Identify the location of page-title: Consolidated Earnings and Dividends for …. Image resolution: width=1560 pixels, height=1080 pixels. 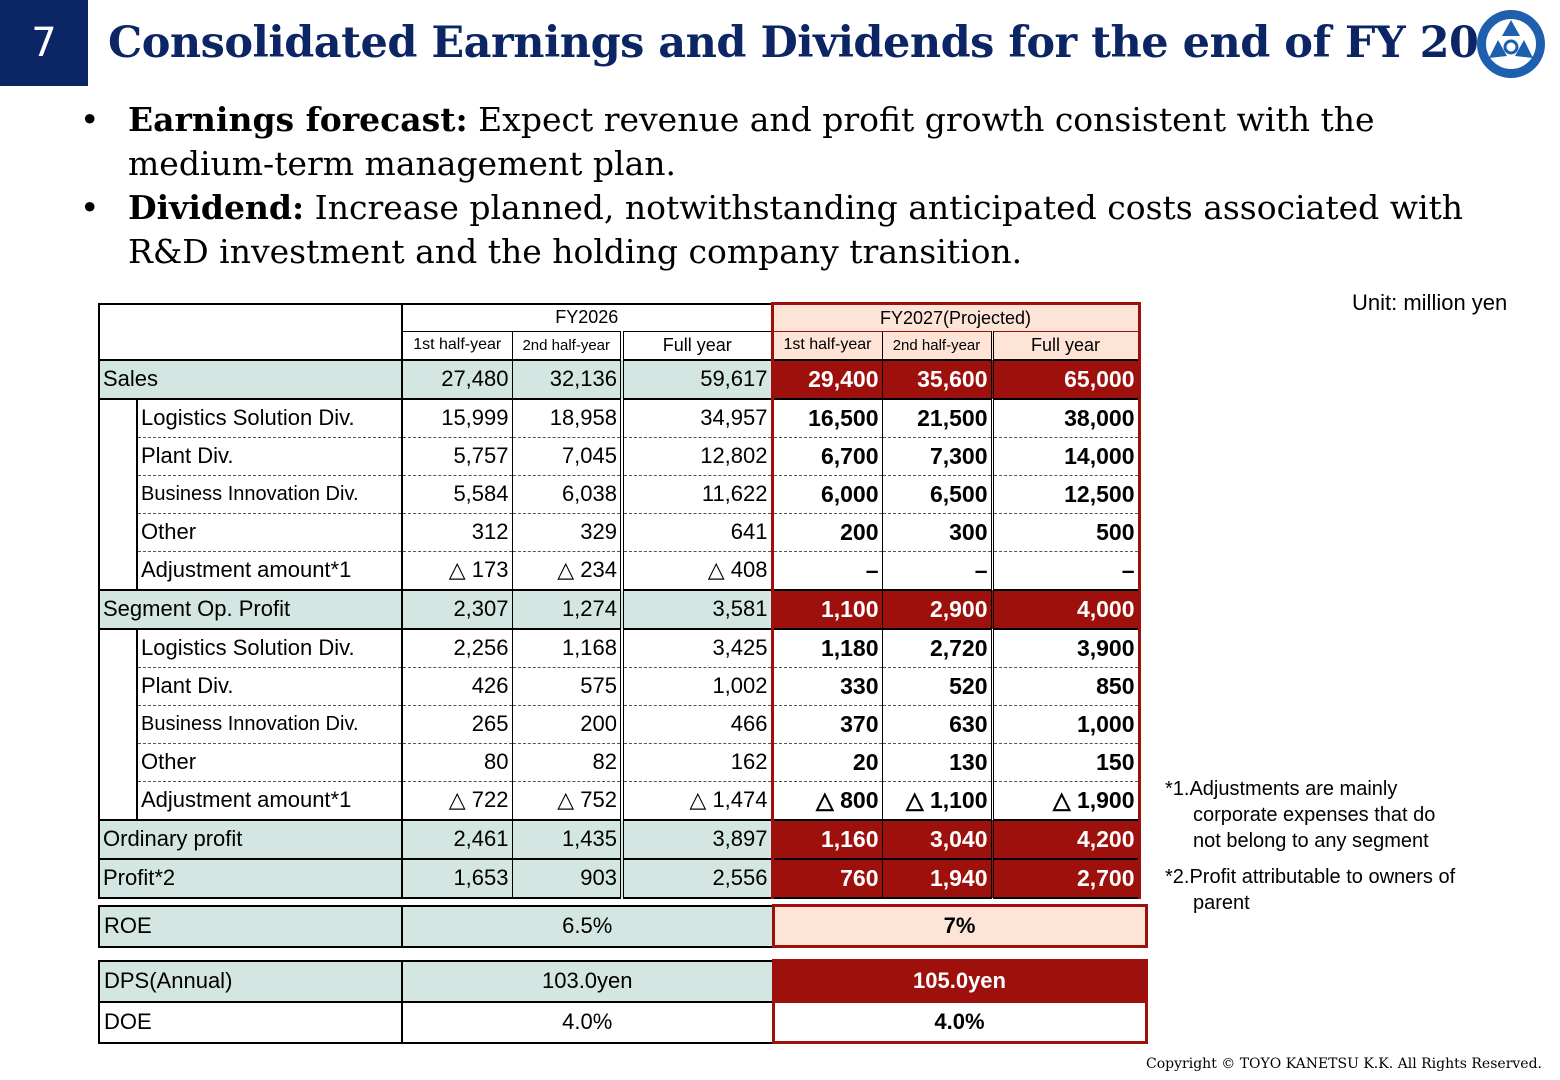
(823, 43).